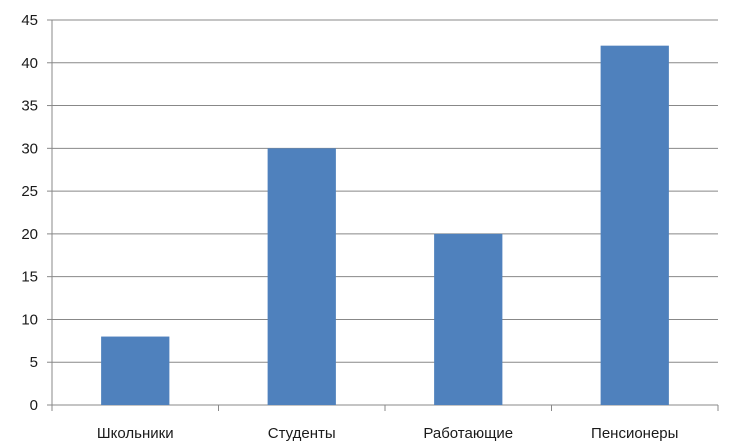 The width and height of the screenshot is (733, 446). What do you see at coordinates (302, 433) in the screenshot?
I see `x-category-label: Студенты` at bounding box center [302, 433].